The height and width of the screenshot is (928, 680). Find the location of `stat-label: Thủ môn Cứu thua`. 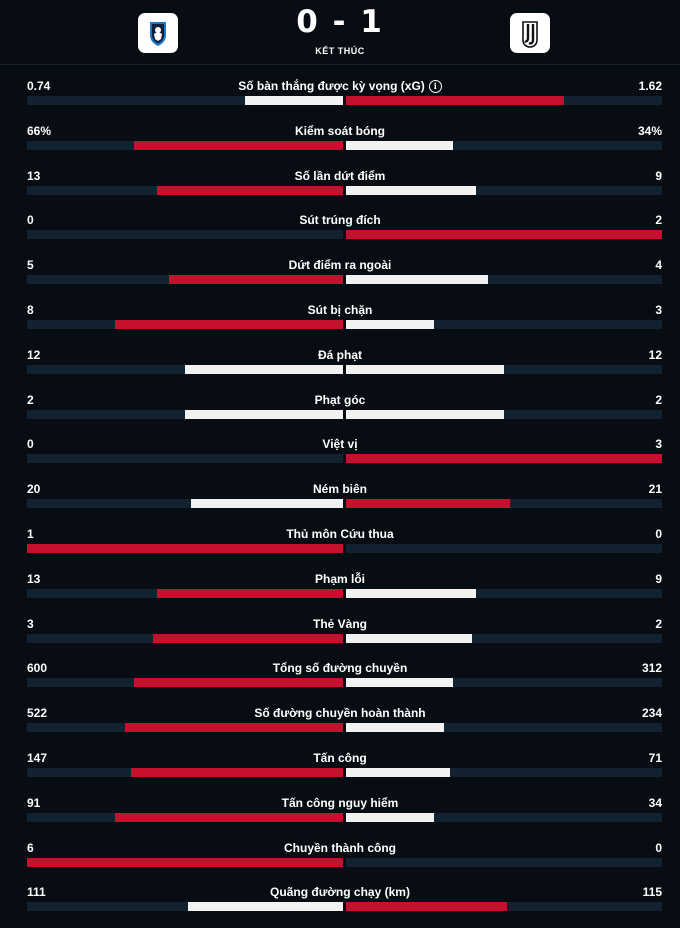

stat-label: Thủ môn Cứu thua is located at coordinates (340, 533).